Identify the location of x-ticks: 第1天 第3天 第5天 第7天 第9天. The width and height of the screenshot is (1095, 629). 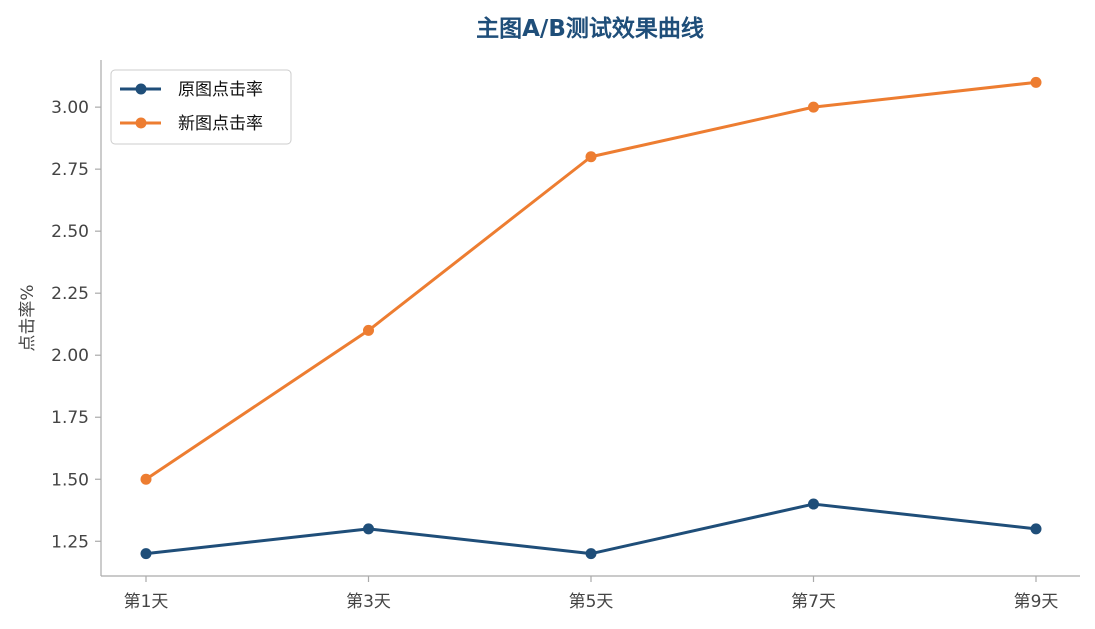
(591, 594).